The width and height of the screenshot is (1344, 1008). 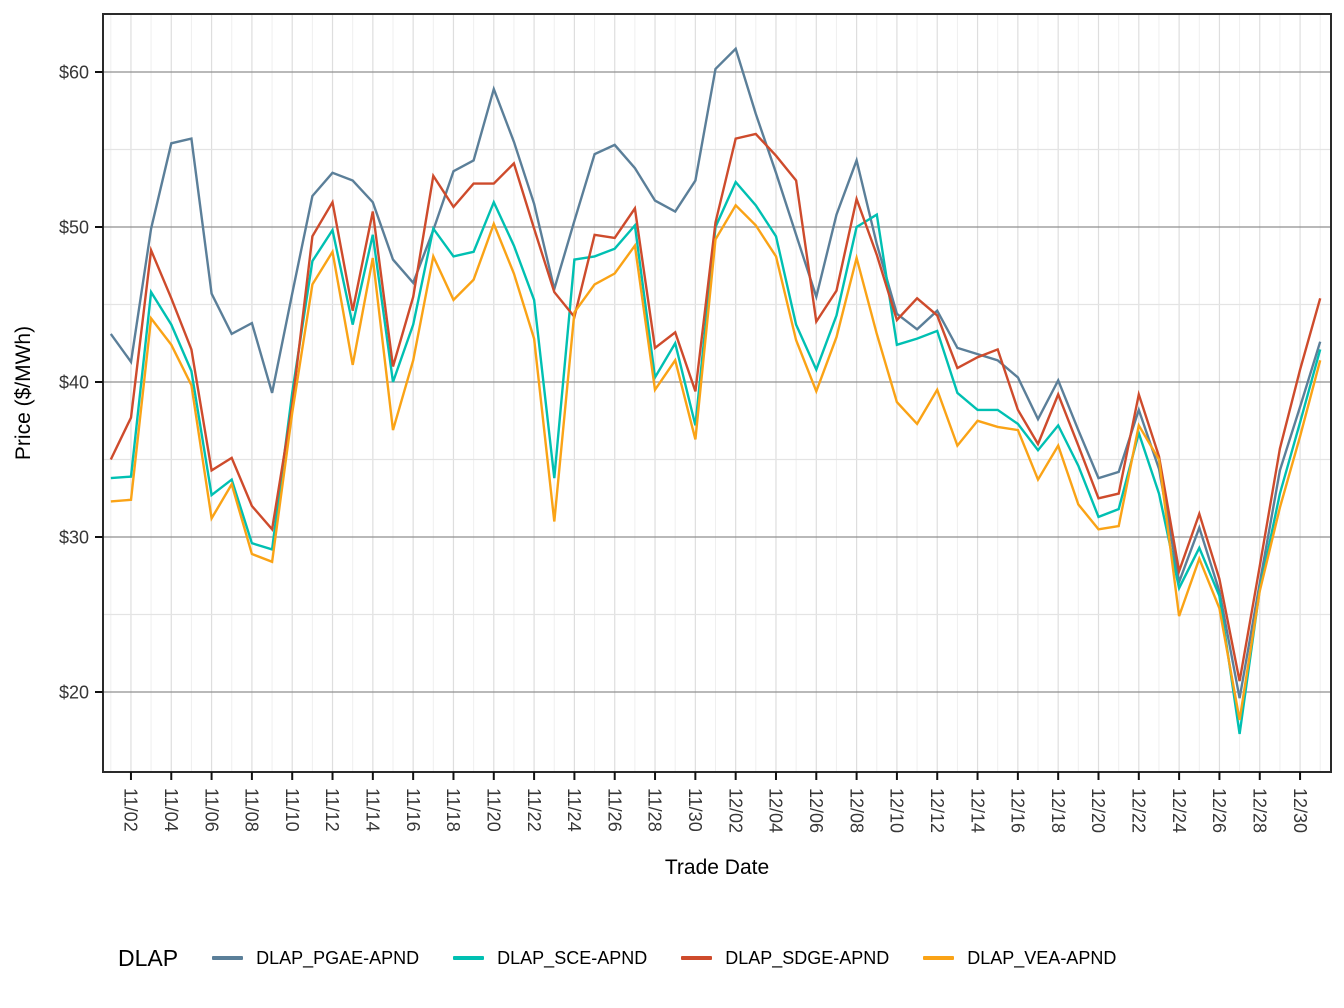 What do you see at coordinates (373, 810) in the screenshot?
I see `svg-text: 11/14` at bounding box center [373, 810].